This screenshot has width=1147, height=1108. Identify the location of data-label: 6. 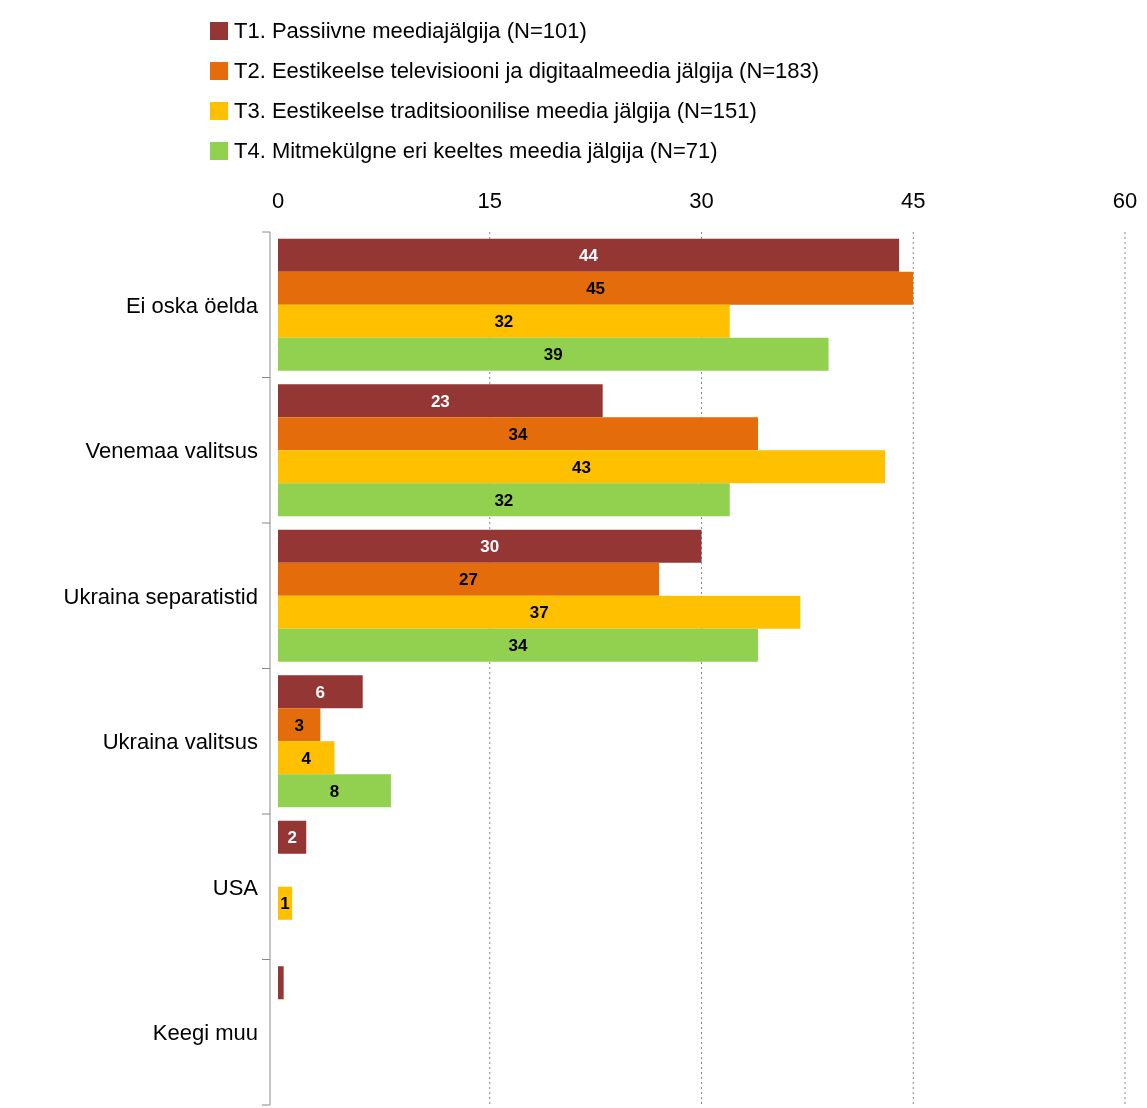
(320, 692).